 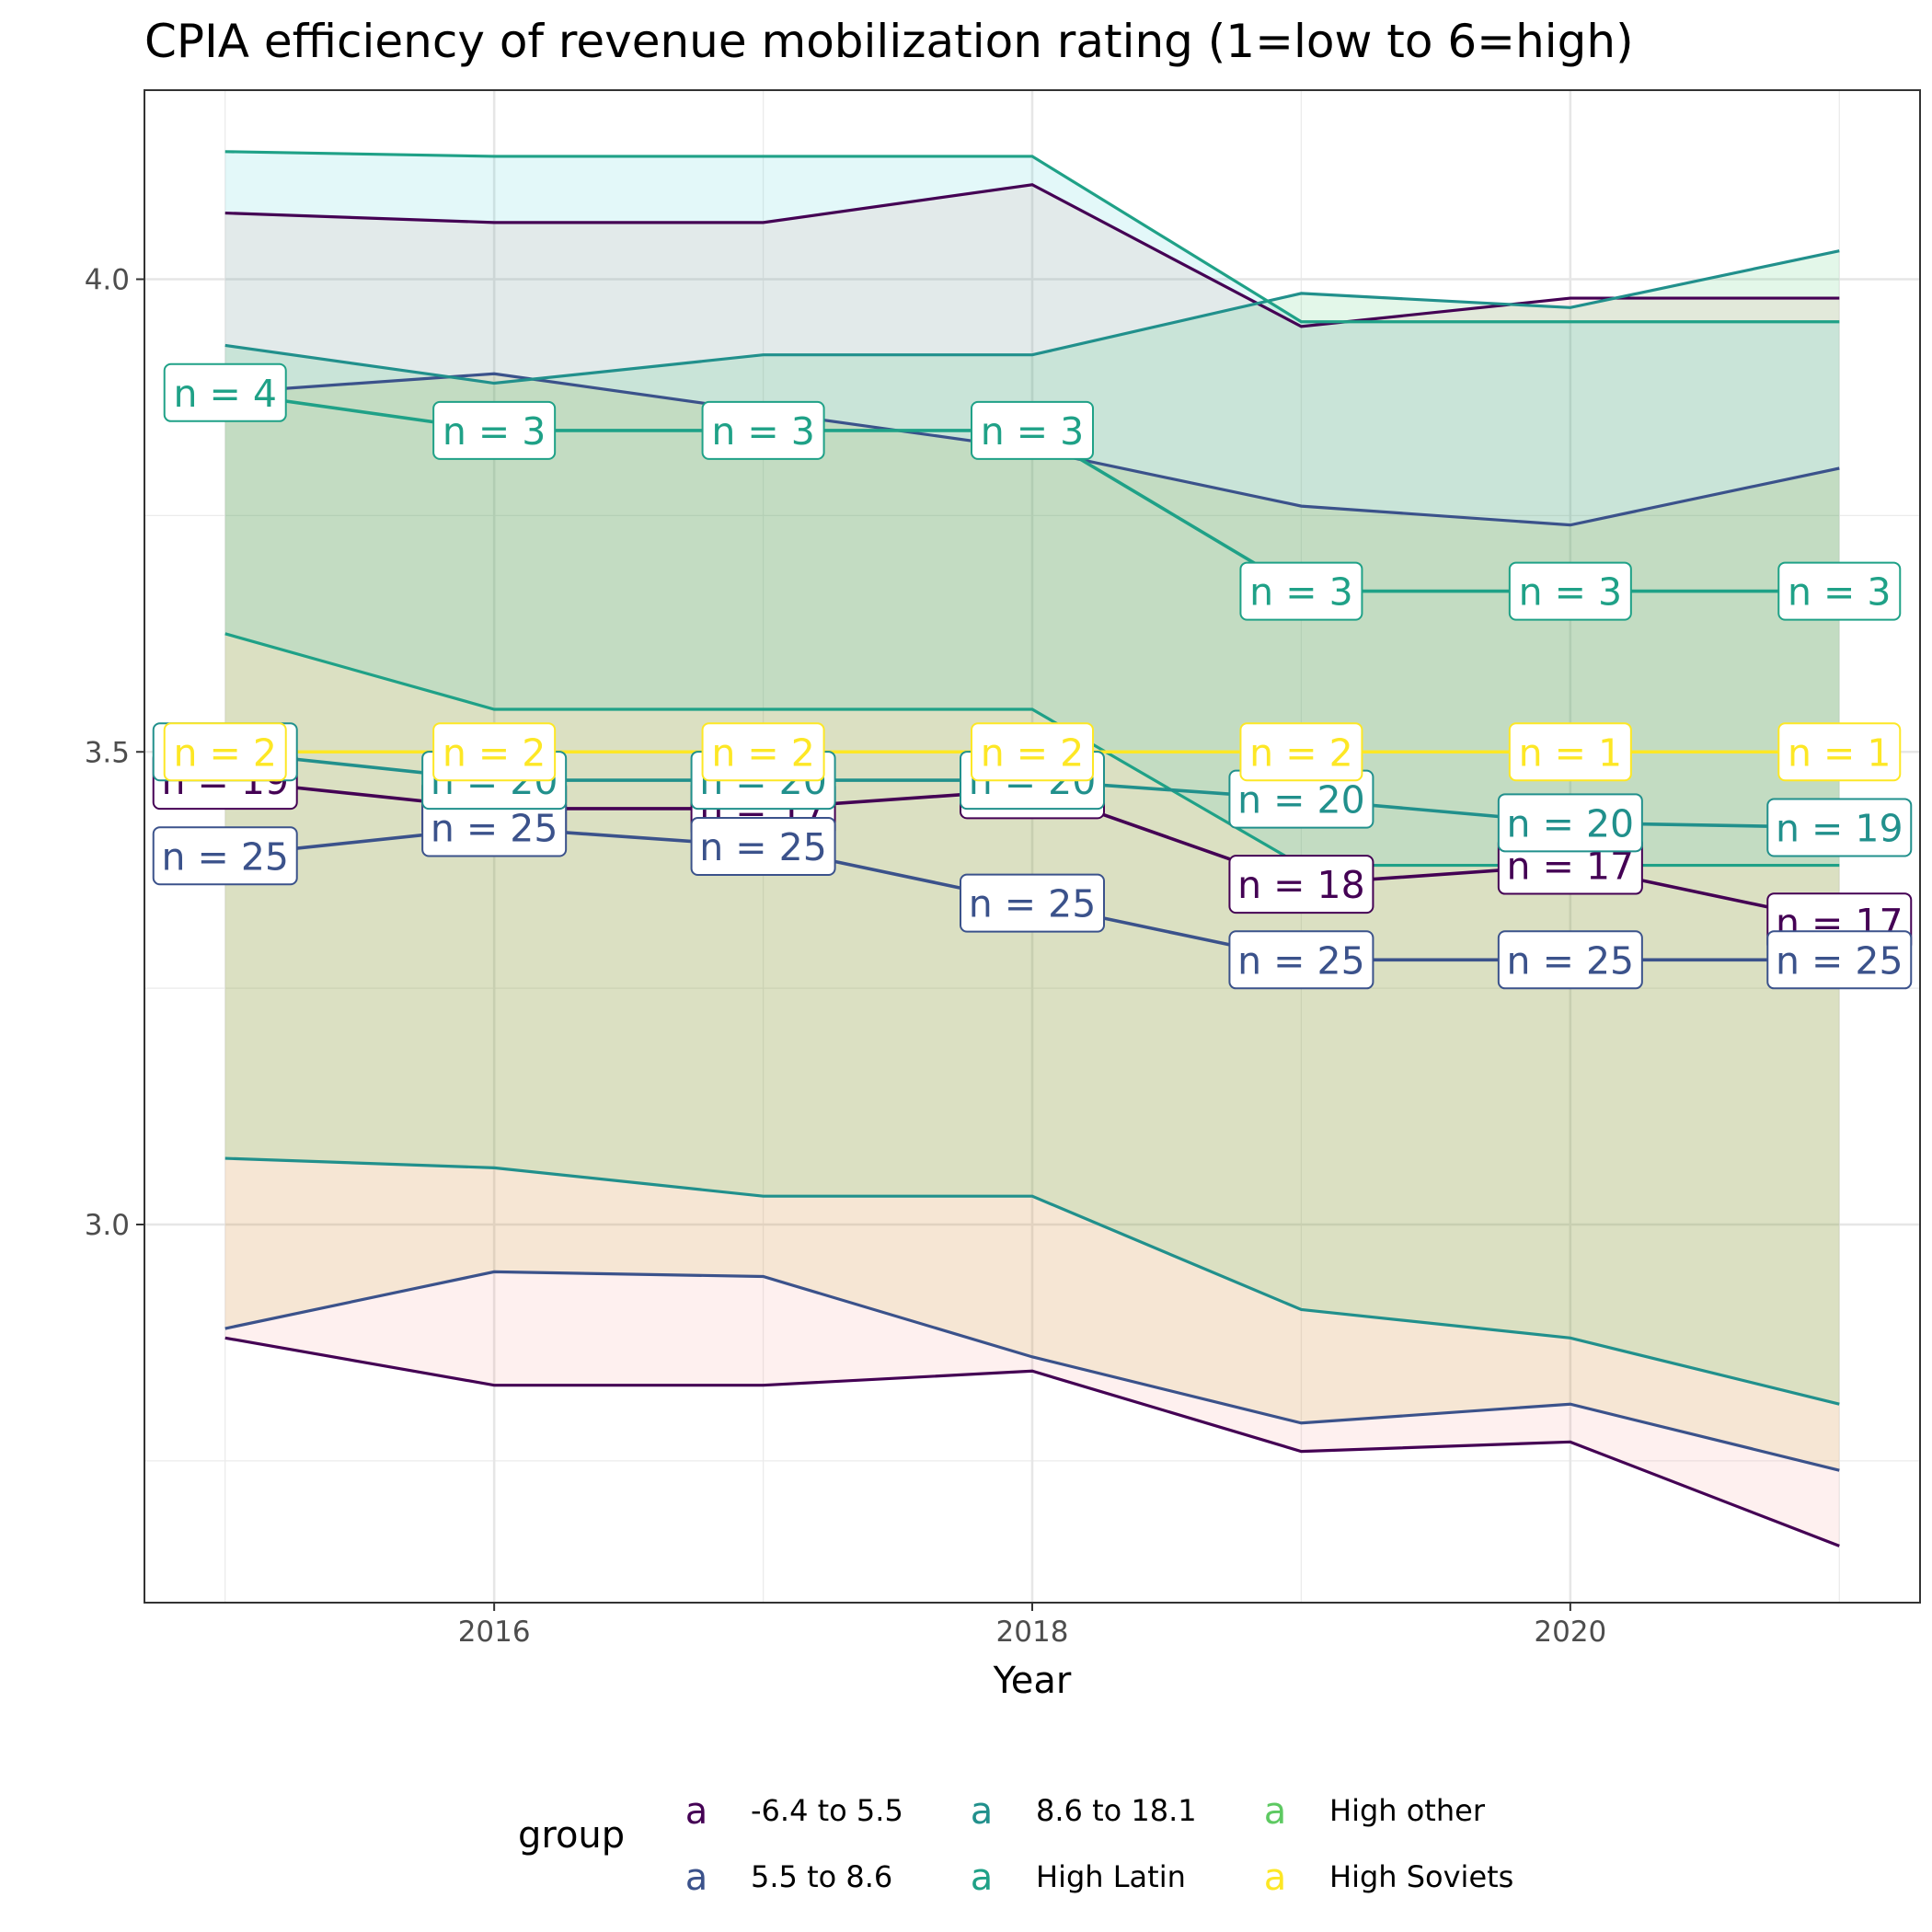 I want to click on legend-title: group, so click(x=571, y=1835).